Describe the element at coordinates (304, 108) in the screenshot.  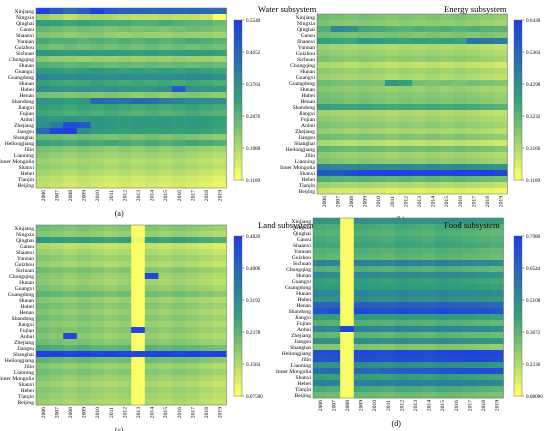
I see `row-label: Shandong` at that location.